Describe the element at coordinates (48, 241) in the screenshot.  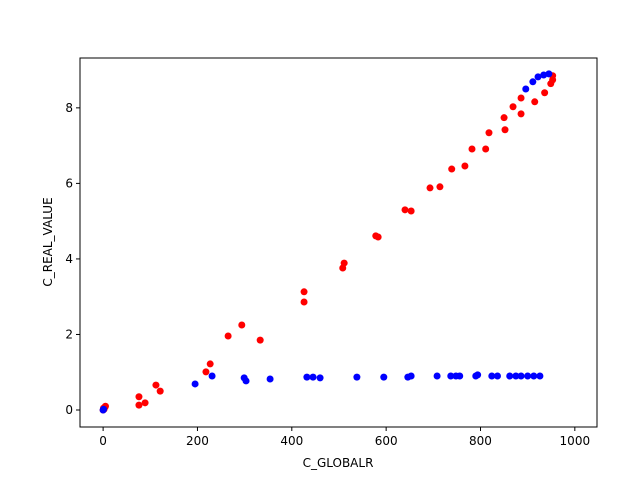
I see `y-axis-label: C_REAL_VALUE` at that location.